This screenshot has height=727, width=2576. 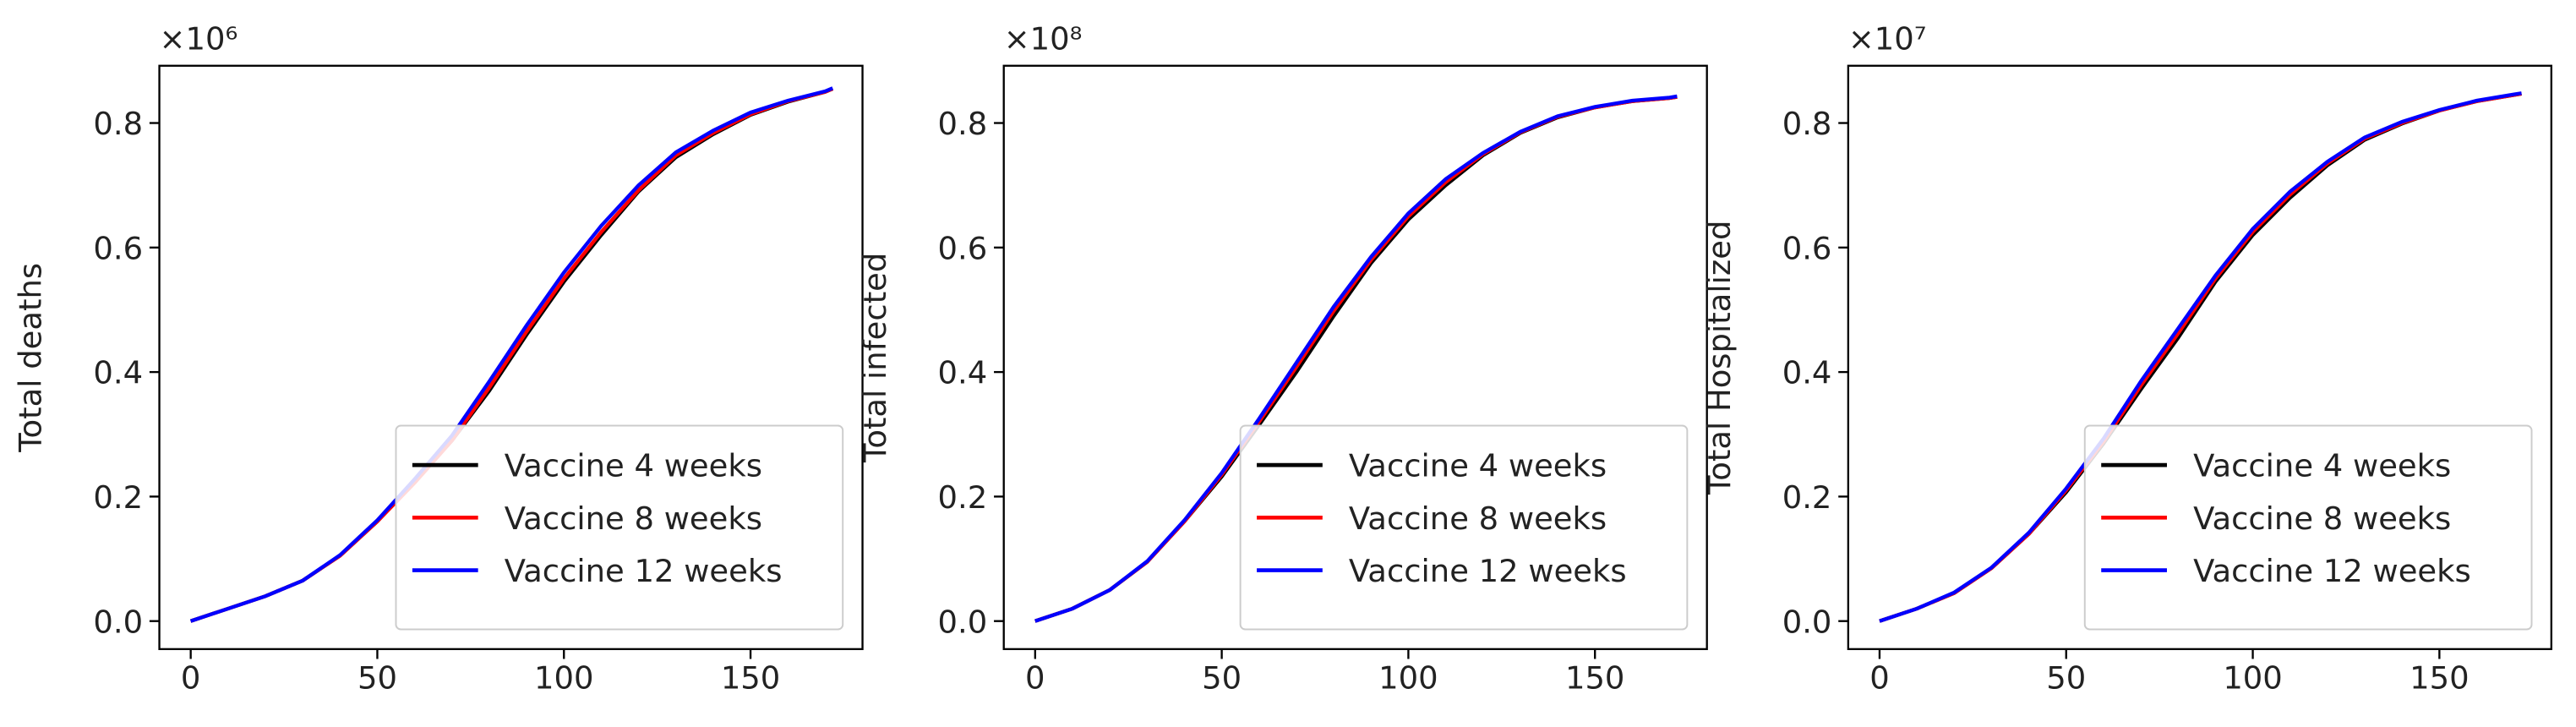 What do you see at coordinates (1043, 38) in the screenshot?
I see `offset-text: ×10⁸` at bounding box center [1043, 38].